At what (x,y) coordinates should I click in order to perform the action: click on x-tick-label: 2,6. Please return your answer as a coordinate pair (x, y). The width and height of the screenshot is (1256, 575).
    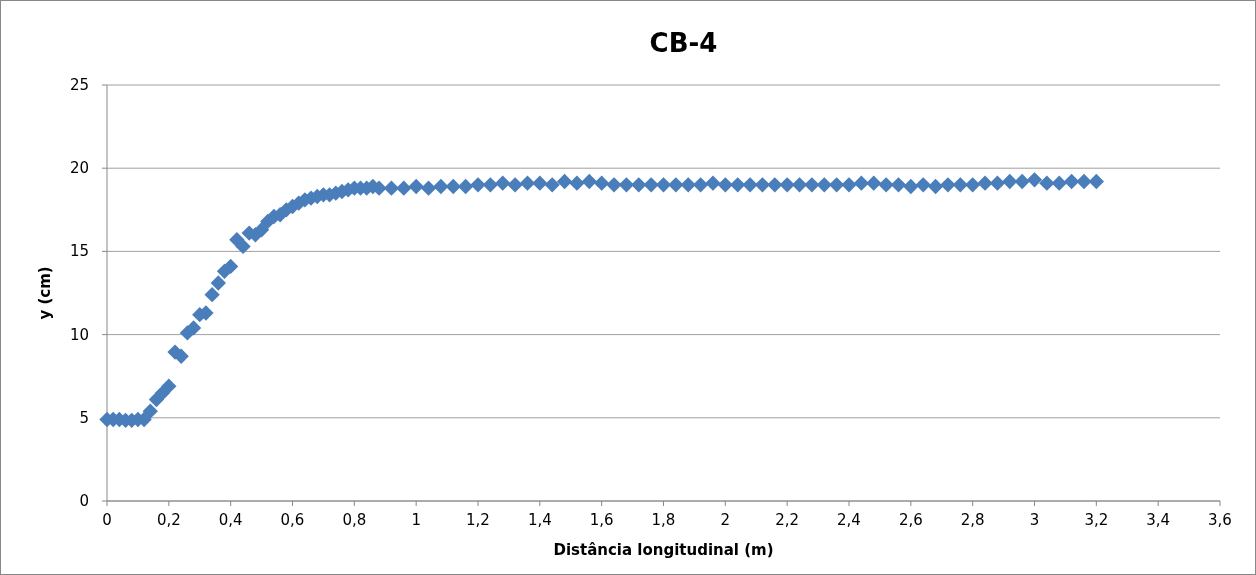
    Looking at the image, I should click on (910, 520).